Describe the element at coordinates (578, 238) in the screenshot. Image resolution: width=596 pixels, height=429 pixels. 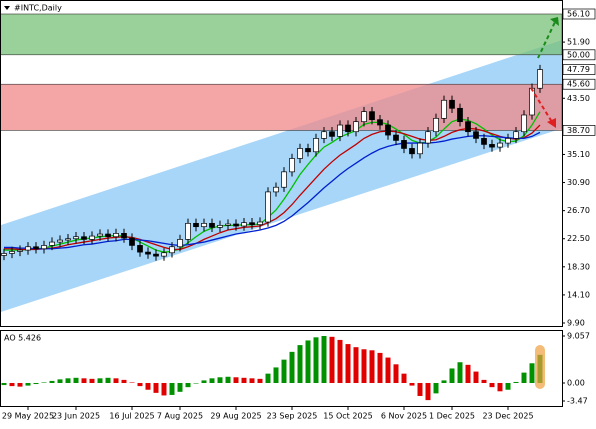
I see `y-tick-label: 22.50` at that location.